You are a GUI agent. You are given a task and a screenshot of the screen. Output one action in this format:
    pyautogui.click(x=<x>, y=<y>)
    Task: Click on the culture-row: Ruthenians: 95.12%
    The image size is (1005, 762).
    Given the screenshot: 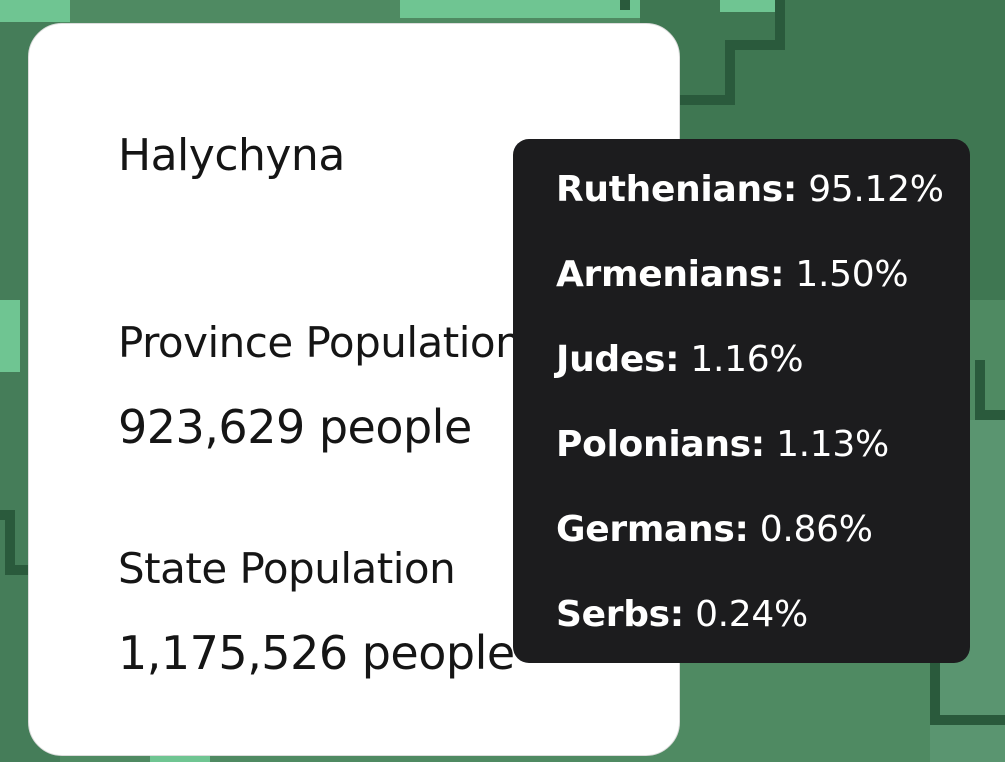 What is the action you would take?
    pyautogui.click(x=750, y=189)
    